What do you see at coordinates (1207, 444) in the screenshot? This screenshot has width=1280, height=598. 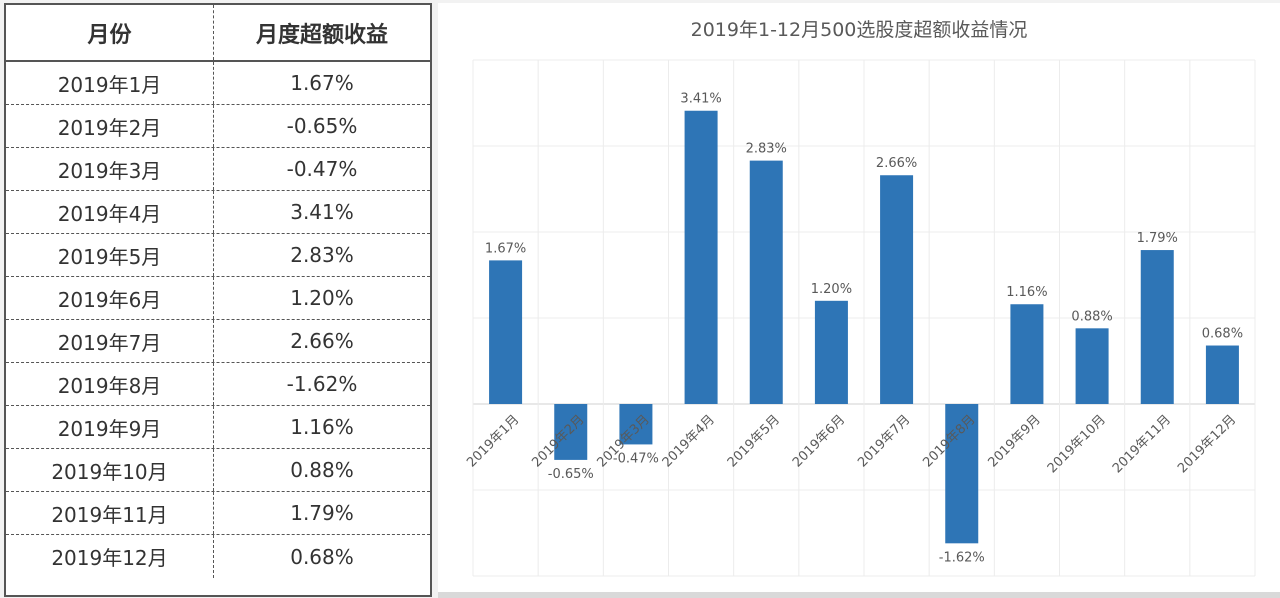 I see `x-tick-label: 2019年12月` at bounding box center [1207, 444].